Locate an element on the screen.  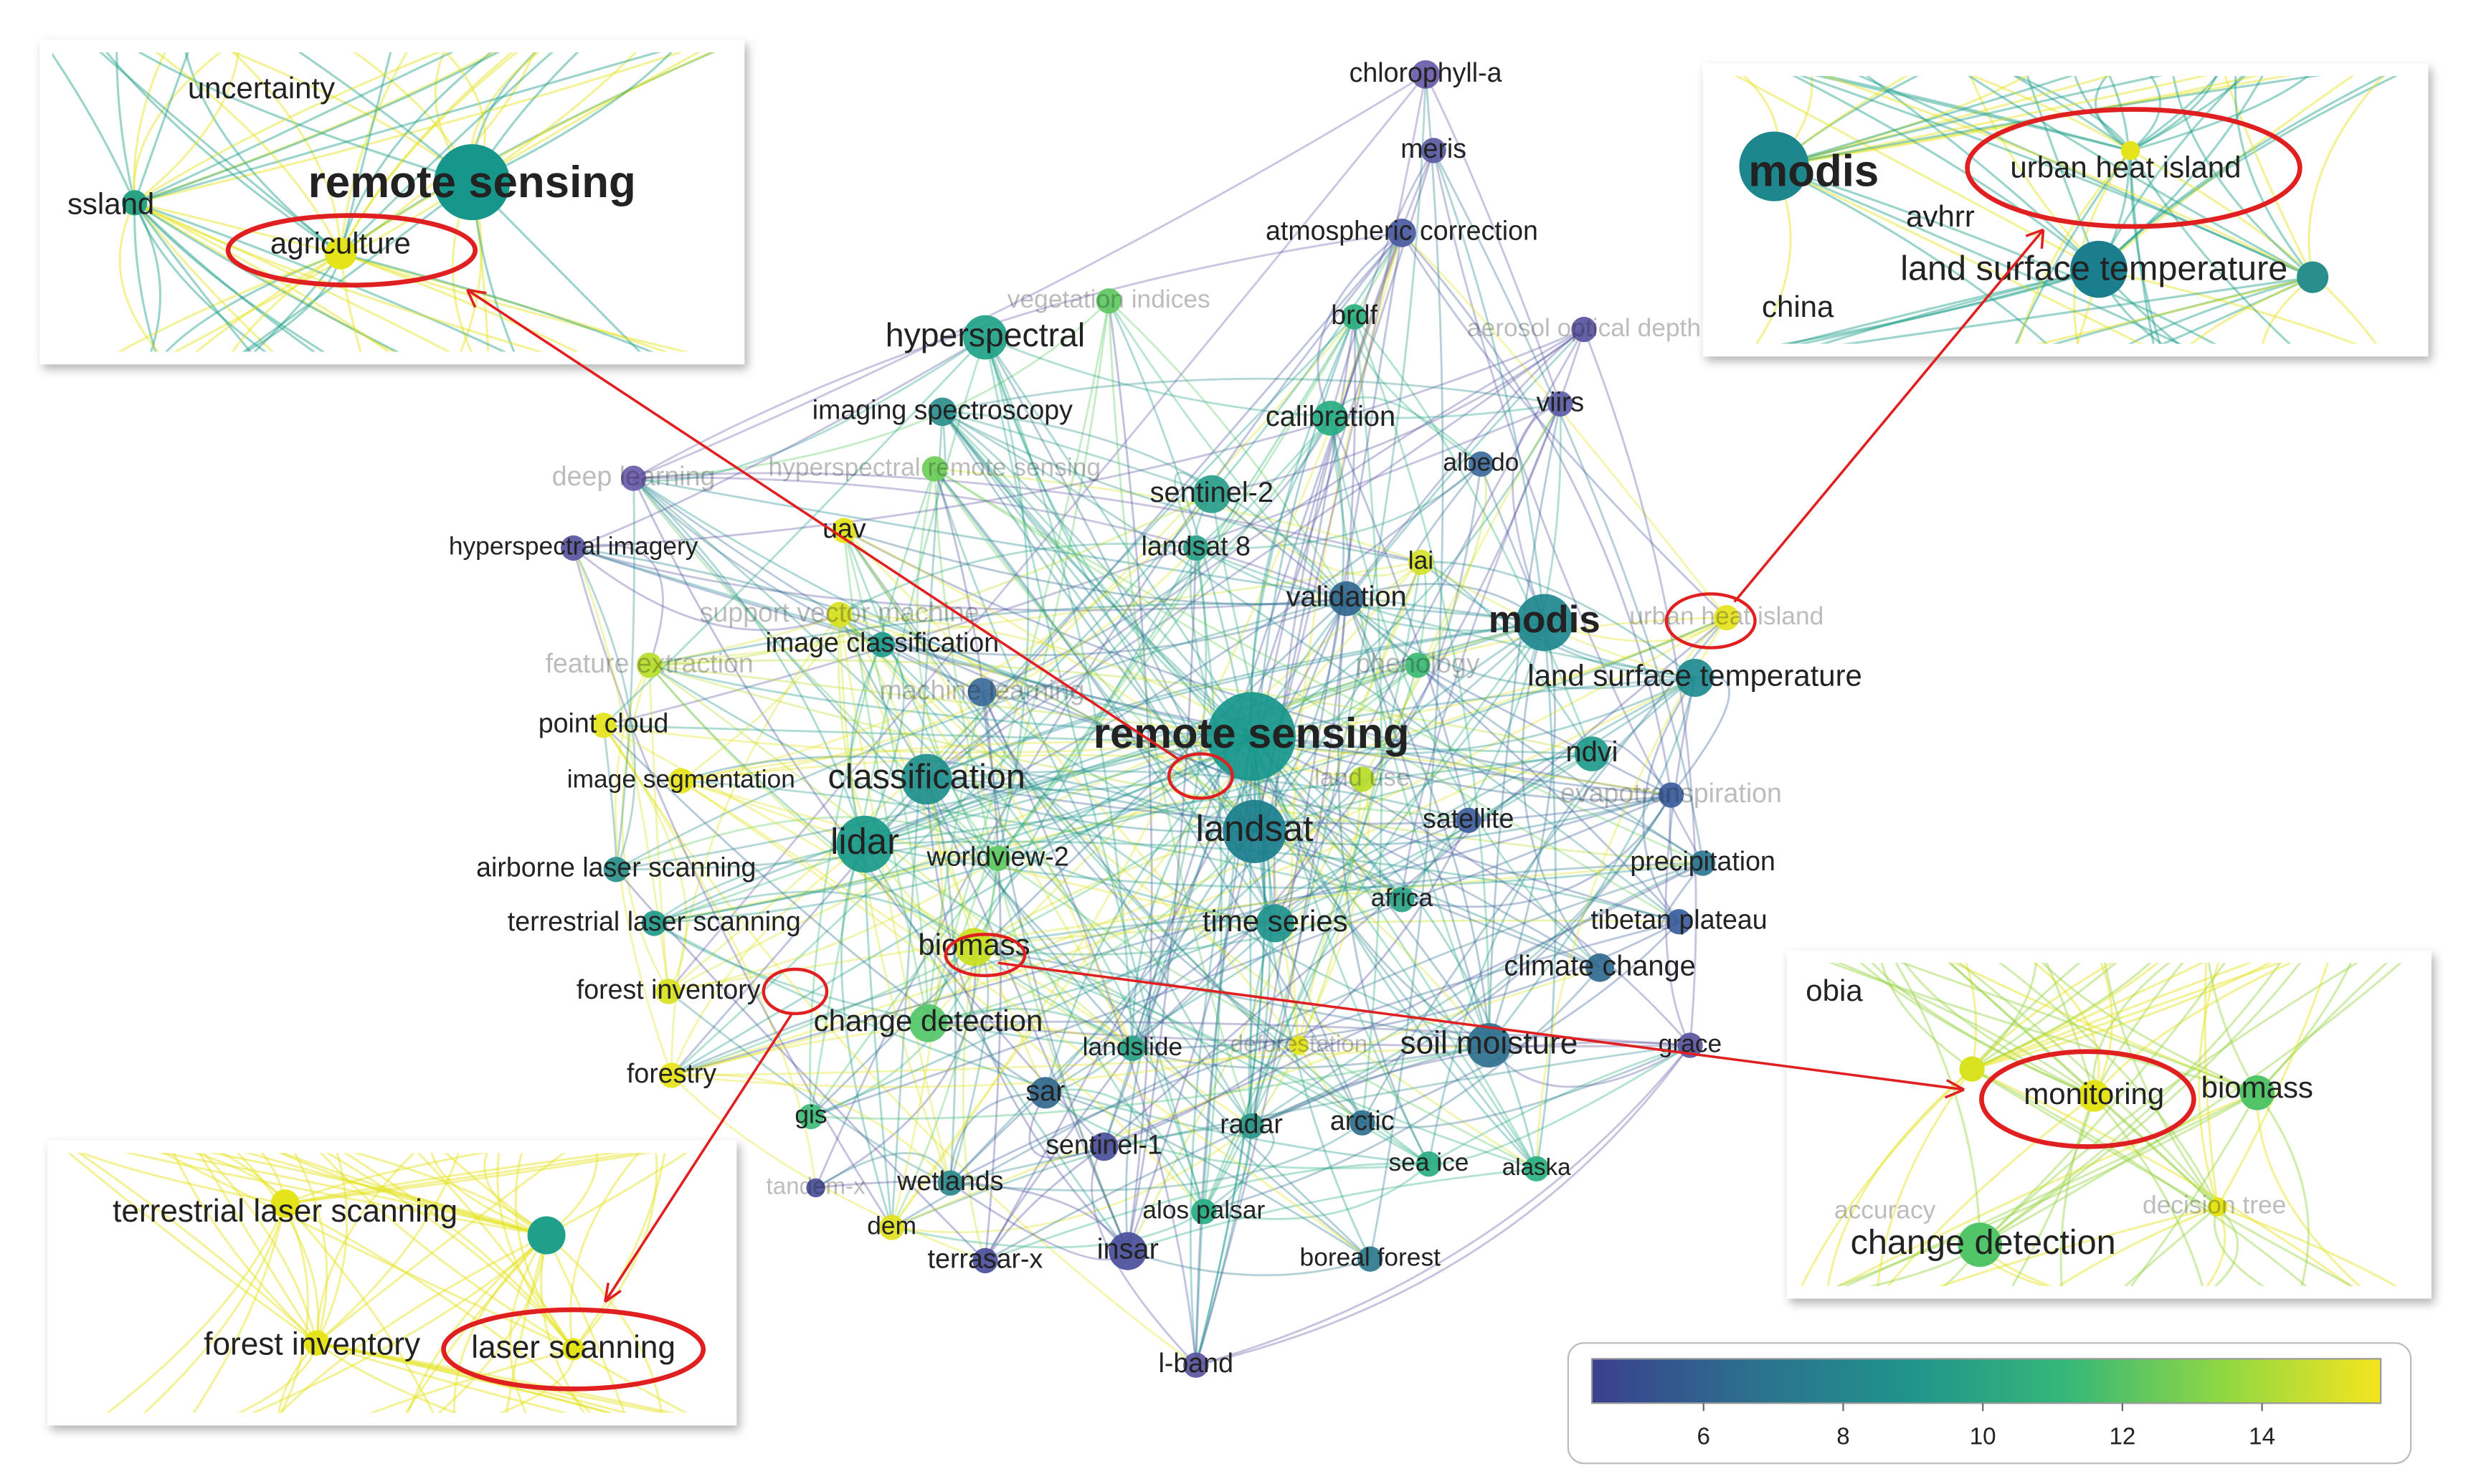
node-label: wetlands is located at coordinates (949, 1181).